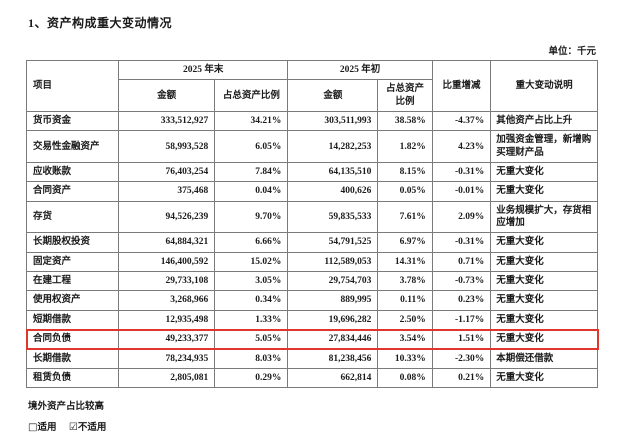  I want to click on cell-start-ratio: 14.31%, so click(405, 262).